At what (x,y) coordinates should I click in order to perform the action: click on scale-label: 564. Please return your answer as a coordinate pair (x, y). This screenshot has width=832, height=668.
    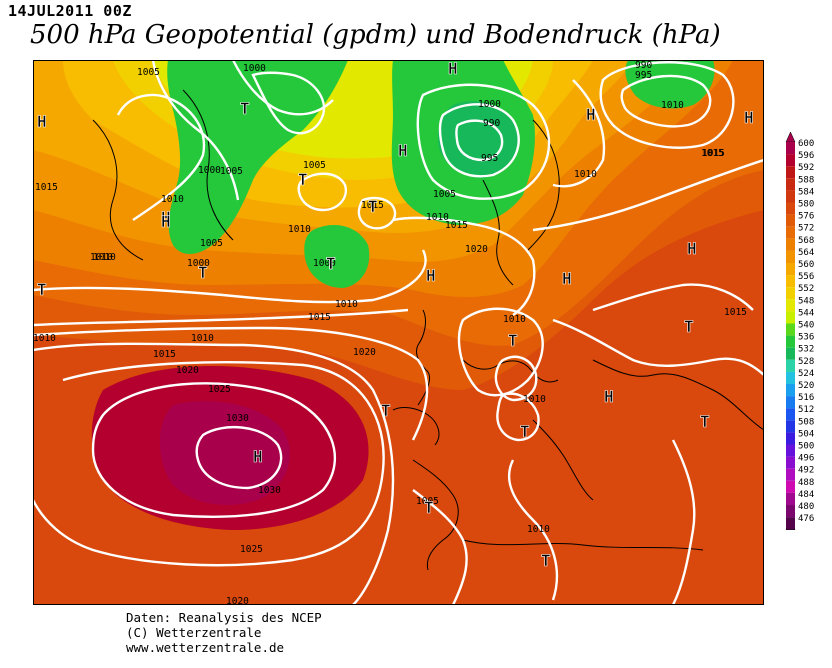
    Looking at the image, I should click on (806, 253).